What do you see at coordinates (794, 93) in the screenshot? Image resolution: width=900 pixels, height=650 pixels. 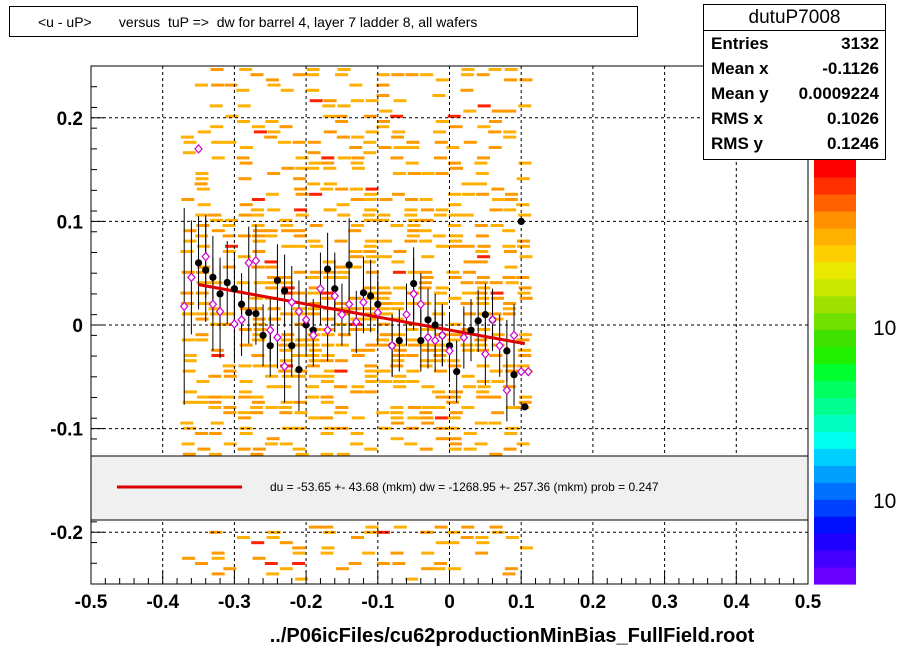 I see `stat-row-mean-y: Mean y 0.0009224` at bounding box center [794, 93].